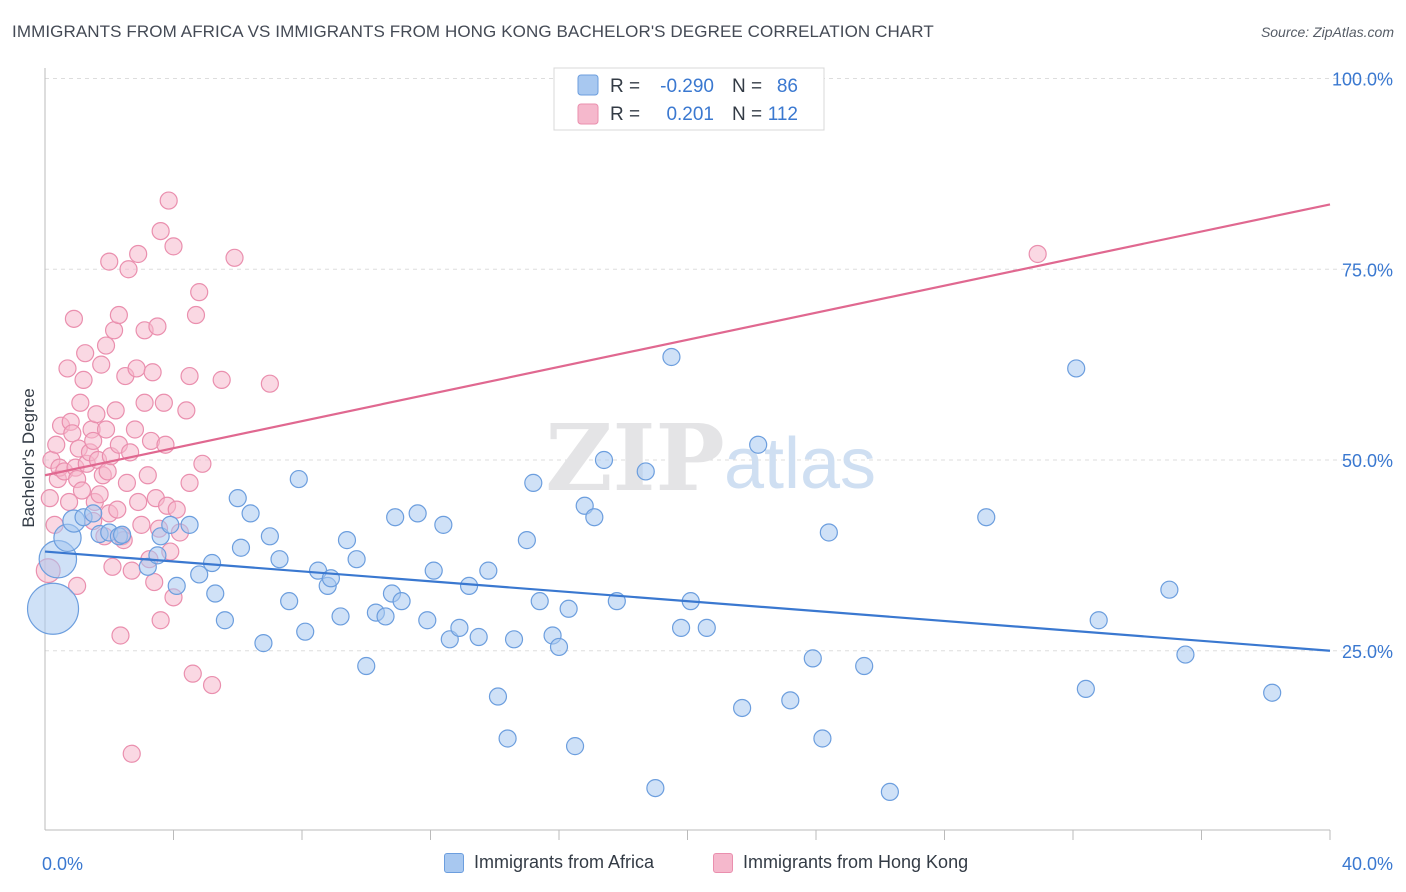  I want to click on watermark: ZIP atlas, so click(710, 458).